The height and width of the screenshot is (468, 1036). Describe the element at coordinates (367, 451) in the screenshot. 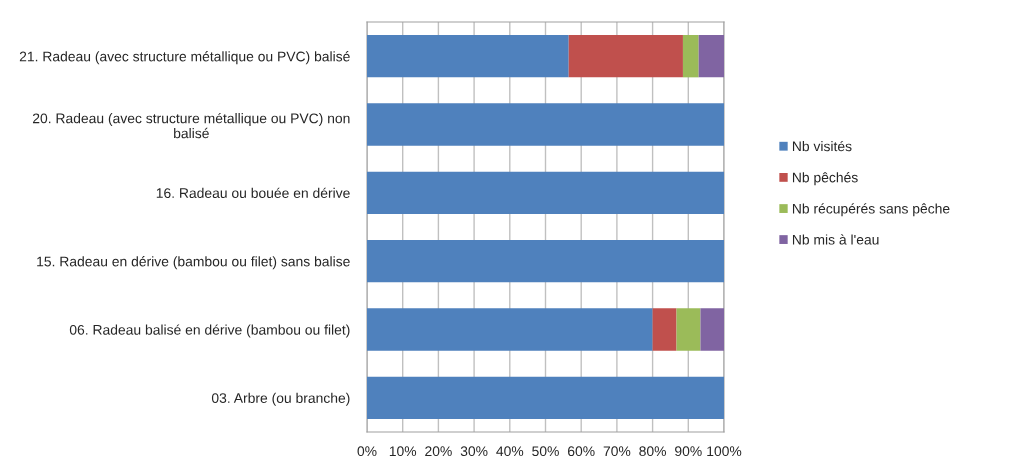

I see `x-tick-label: 0%` at that location.